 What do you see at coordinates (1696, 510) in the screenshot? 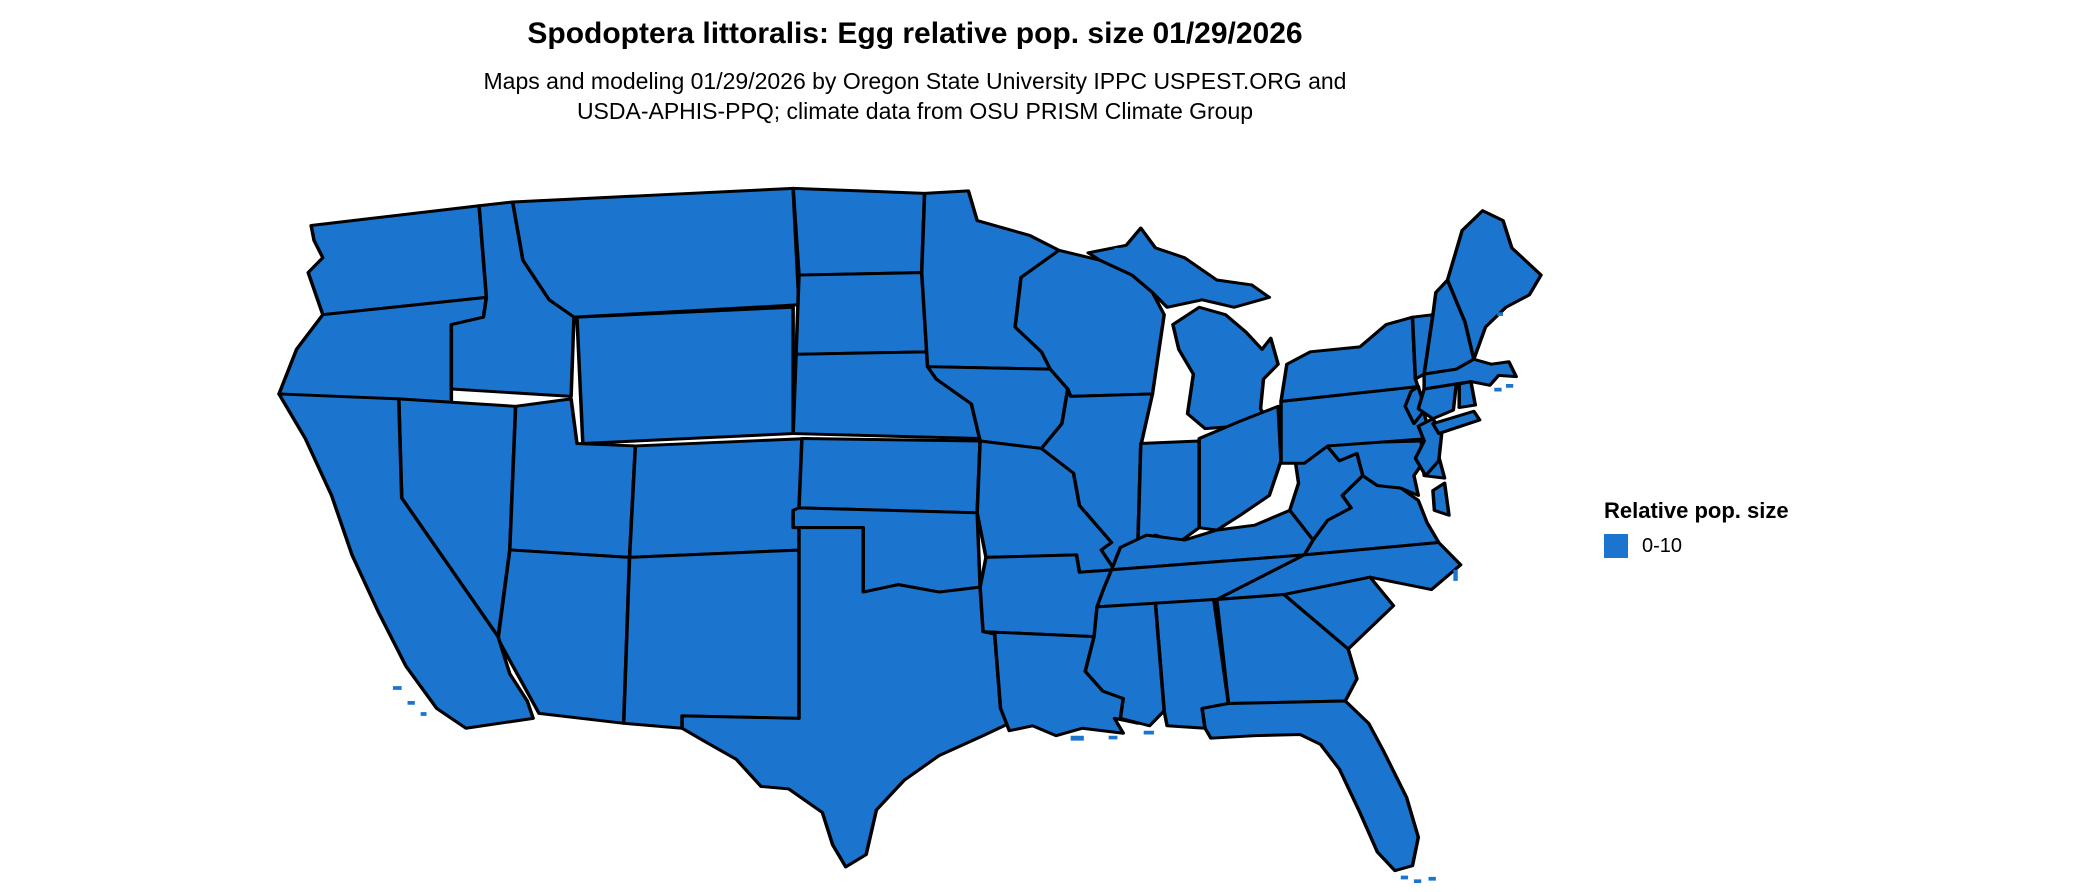
I see `legend-title: Relative pop. size` at bounding box center [1696, 510].